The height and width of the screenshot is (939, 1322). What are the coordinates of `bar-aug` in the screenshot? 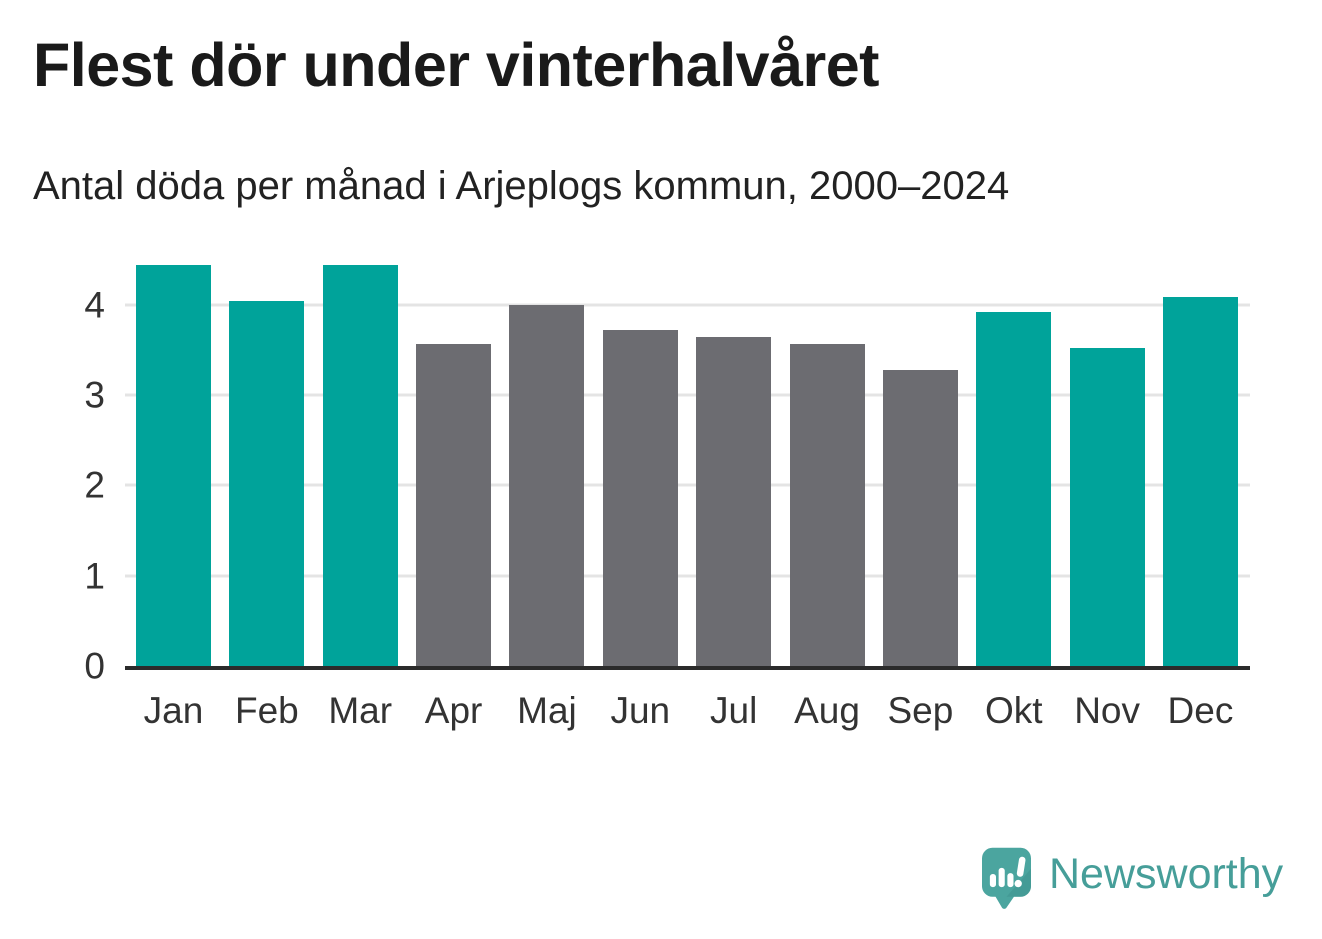 It's located at (827, 505).